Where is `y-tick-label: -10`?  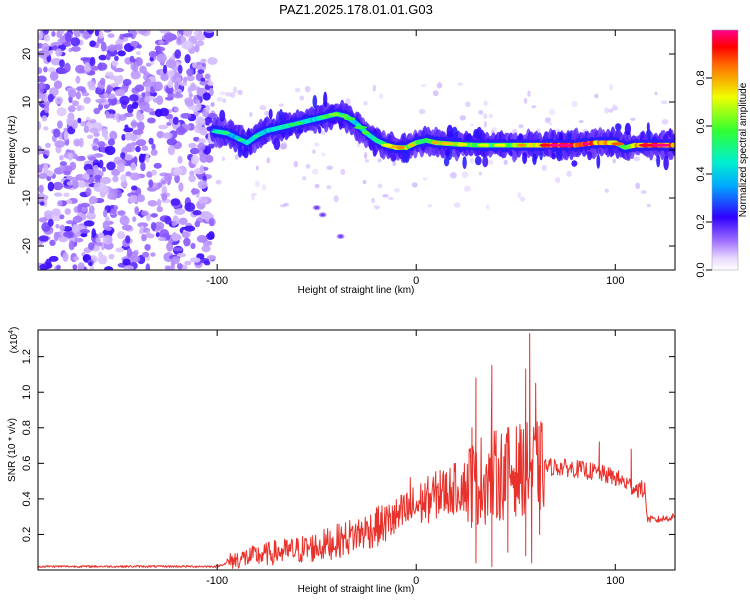
y-tick-label: -10 is located at coordinates (27, 198).